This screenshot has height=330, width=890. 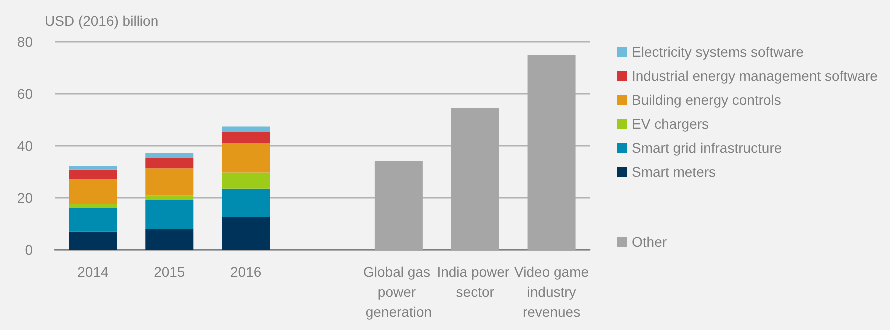 I want to click on legend-label: Industrial energy management software, so click(x=755, y=76).